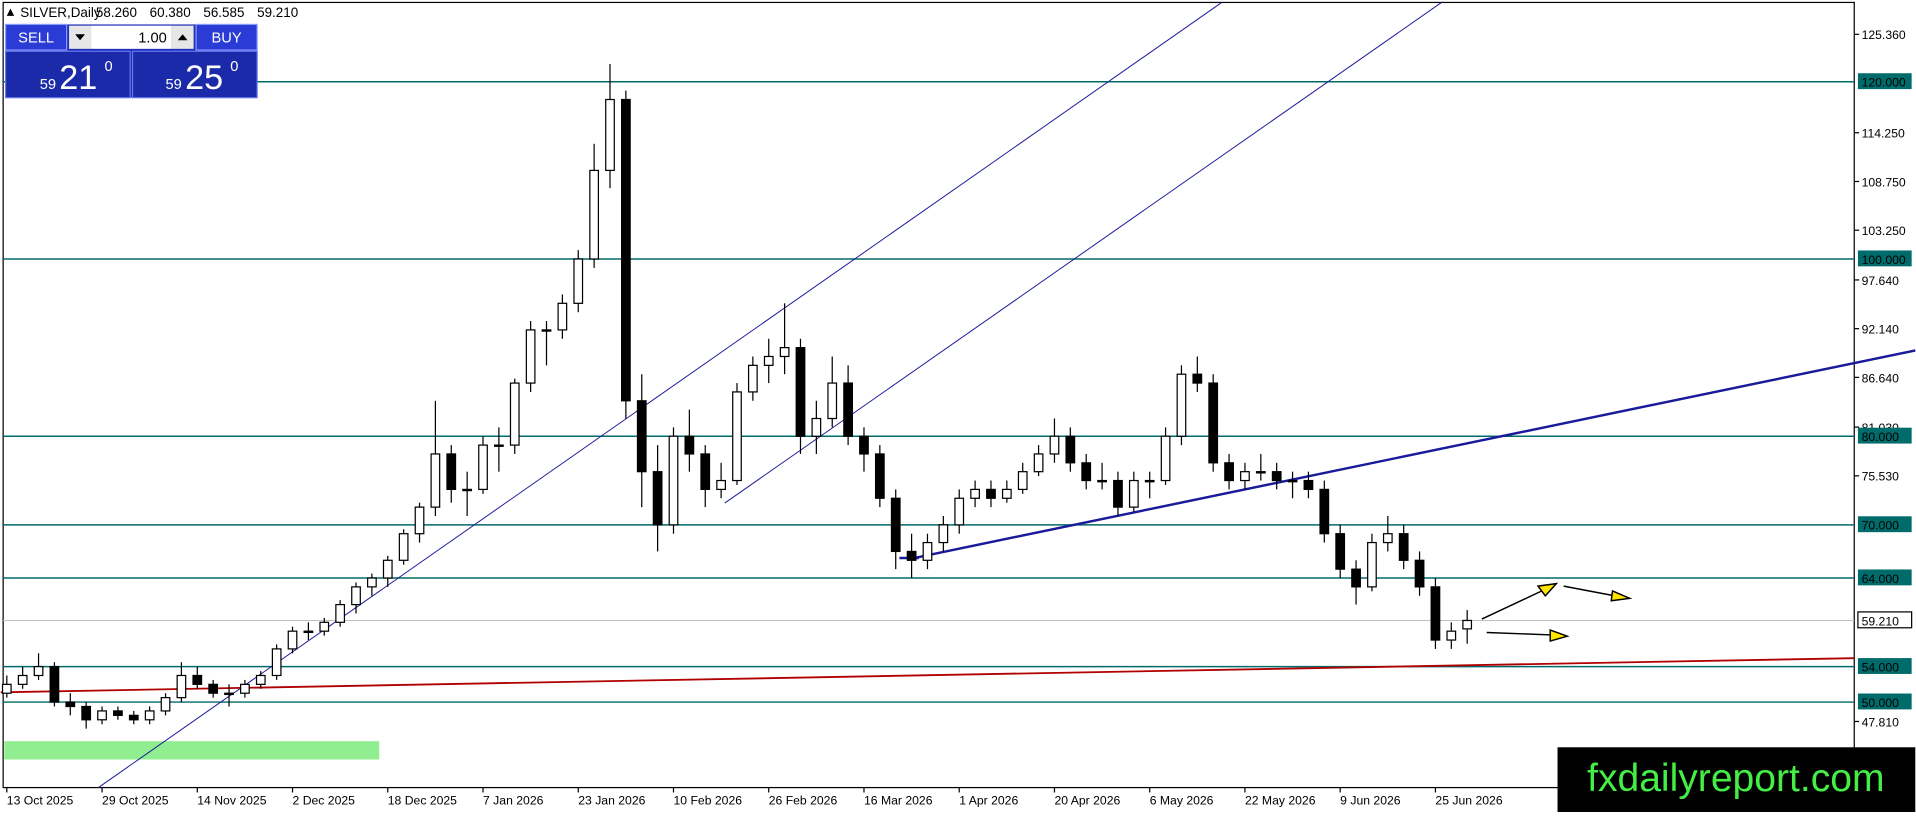  Describe the element at coordinates (422, 801) in the screenshot. I see `x-tick-label: 18 Dec 2025` at that location.